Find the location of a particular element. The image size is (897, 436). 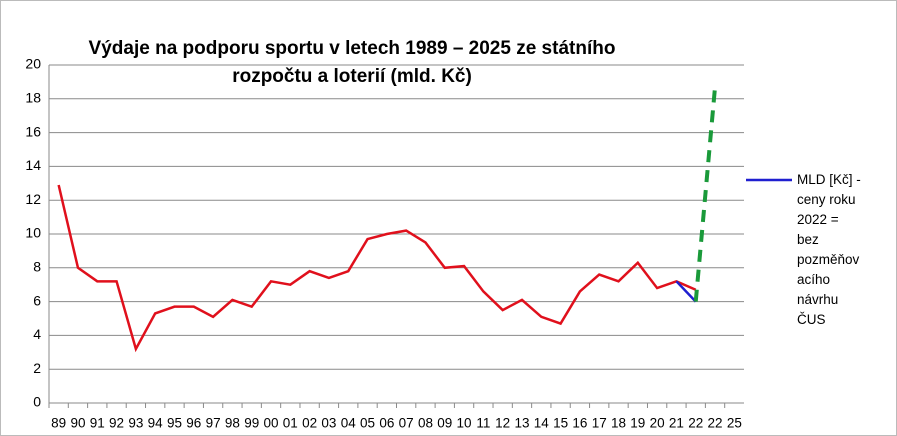

x-tick-label: 01 is located at coordinates (290, 423).